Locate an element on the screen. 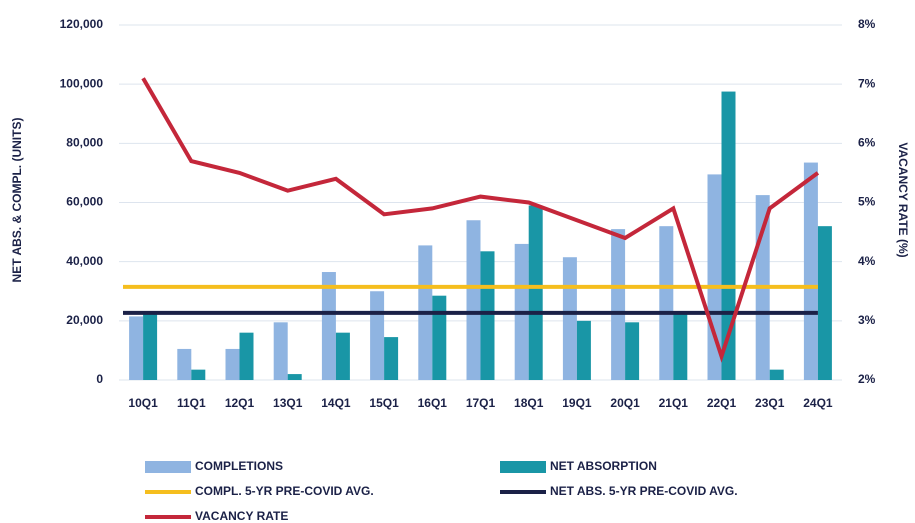 Image resolution: width=915 pixels, height=523 pixels. y2-tick-label: 6% is located at coordinates (867, 143).